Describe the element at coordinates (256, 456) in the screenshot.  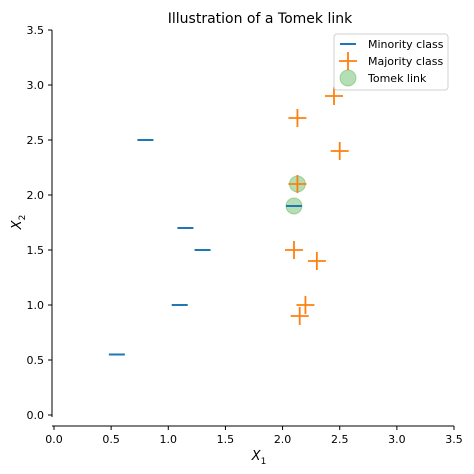
I see `x-axis-label-main: X` at that location.